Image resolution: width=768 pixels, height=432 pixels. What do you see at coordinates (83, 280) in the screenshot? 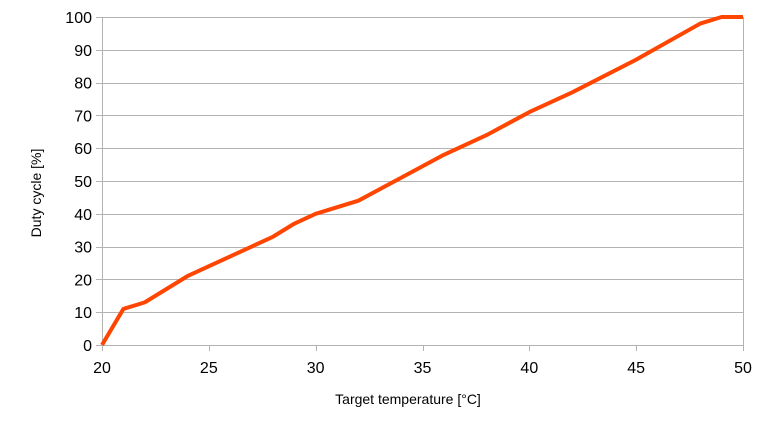
I see `y-tick-label-20: 20` at bounding box center [83, 280].